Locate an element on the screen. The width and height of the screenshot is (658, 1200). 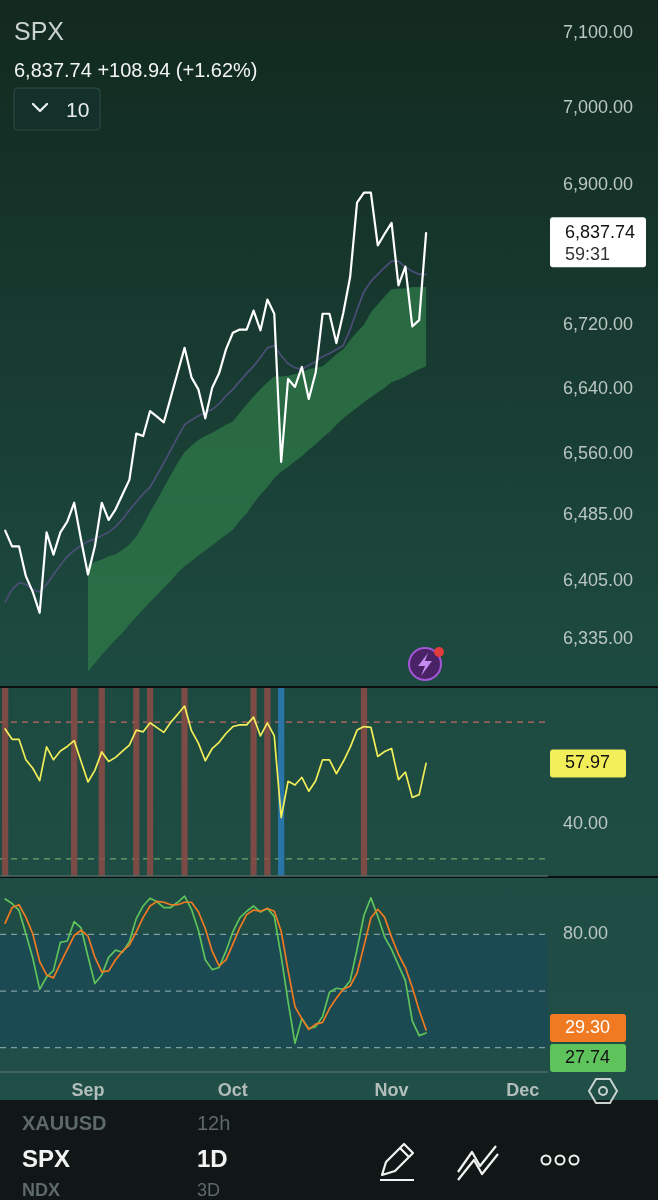
text: 6,837.74 is located at coordinates (600, 231).